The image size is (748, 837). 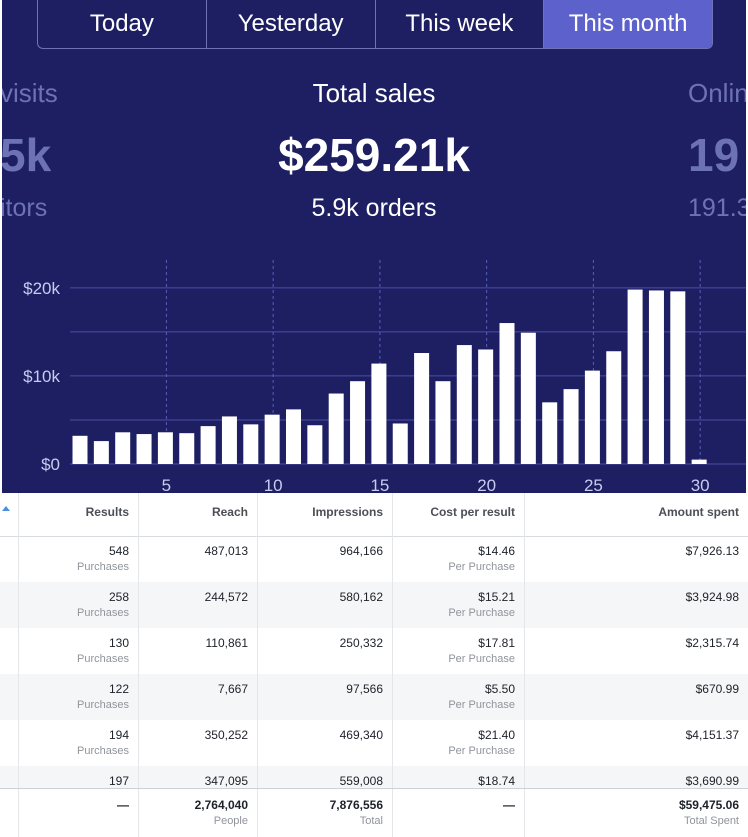 What do you see at coordinates (198, 697) in the screenshot?
I see `cell-reach: 7,667` at bounding box center [198, 697].